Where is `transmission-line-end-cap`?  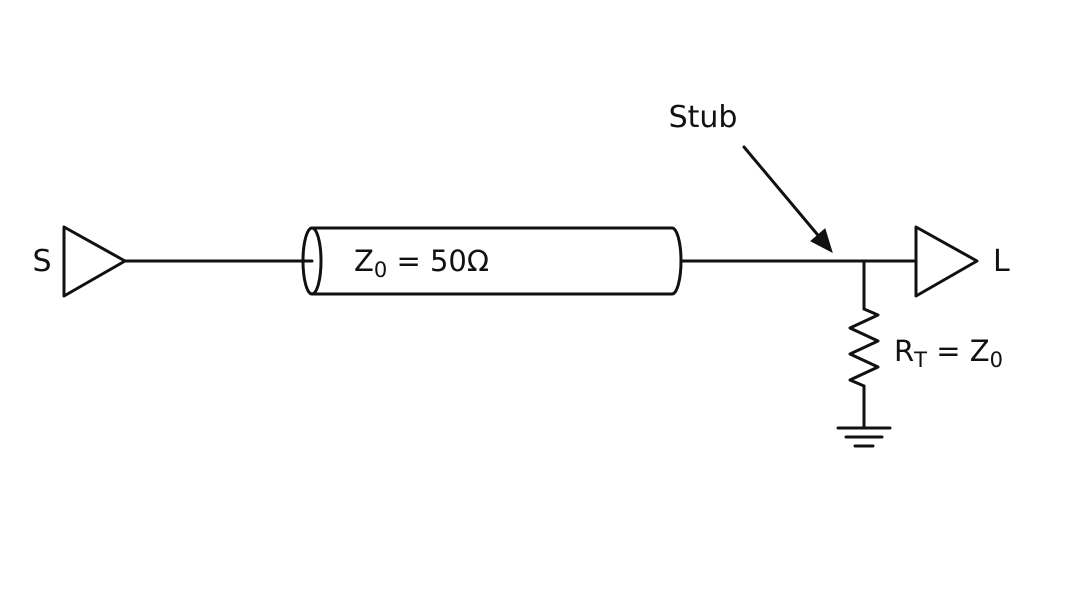 transmission-line-end-cap is located at coordinates (312, 261).